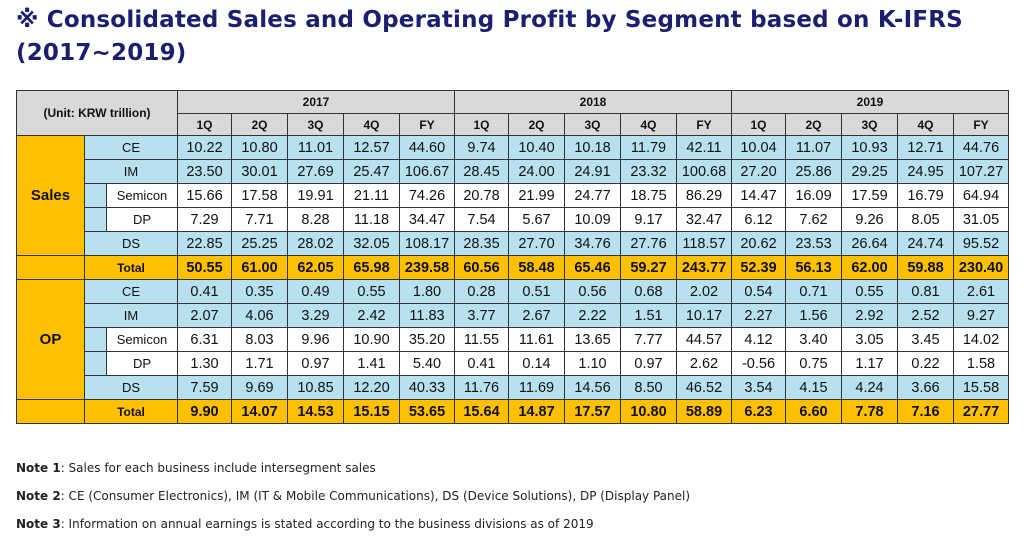 The width and height of the screenshot is (1028, 544). I want to click on year-header: 2017, so click(316, 102).